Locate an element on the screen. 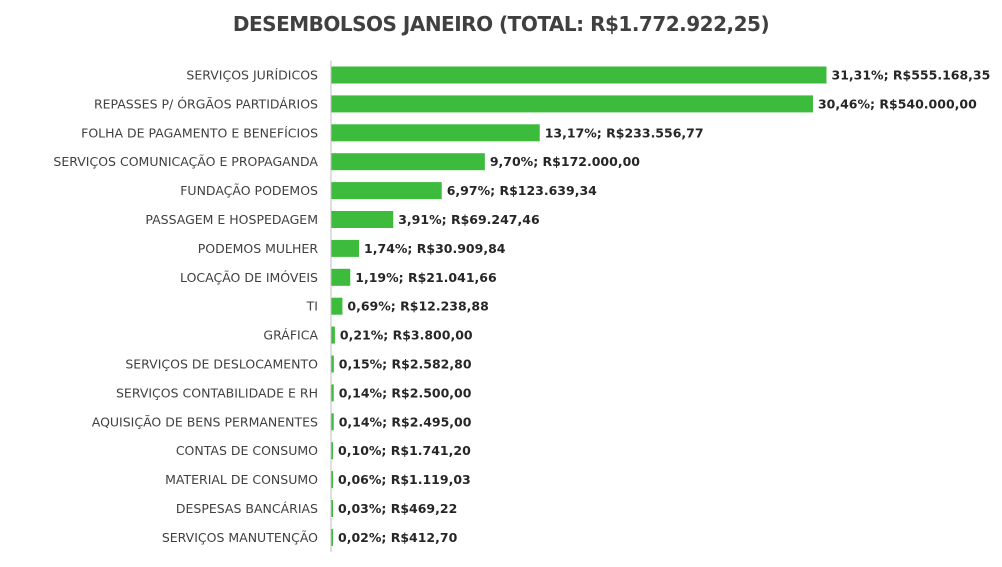 The width and height of the screenshot is (1002, 567). category-label: REPASSES P/ ÓRGÃOS PARTIDÁRIOS is located at coordinates (206, 103).